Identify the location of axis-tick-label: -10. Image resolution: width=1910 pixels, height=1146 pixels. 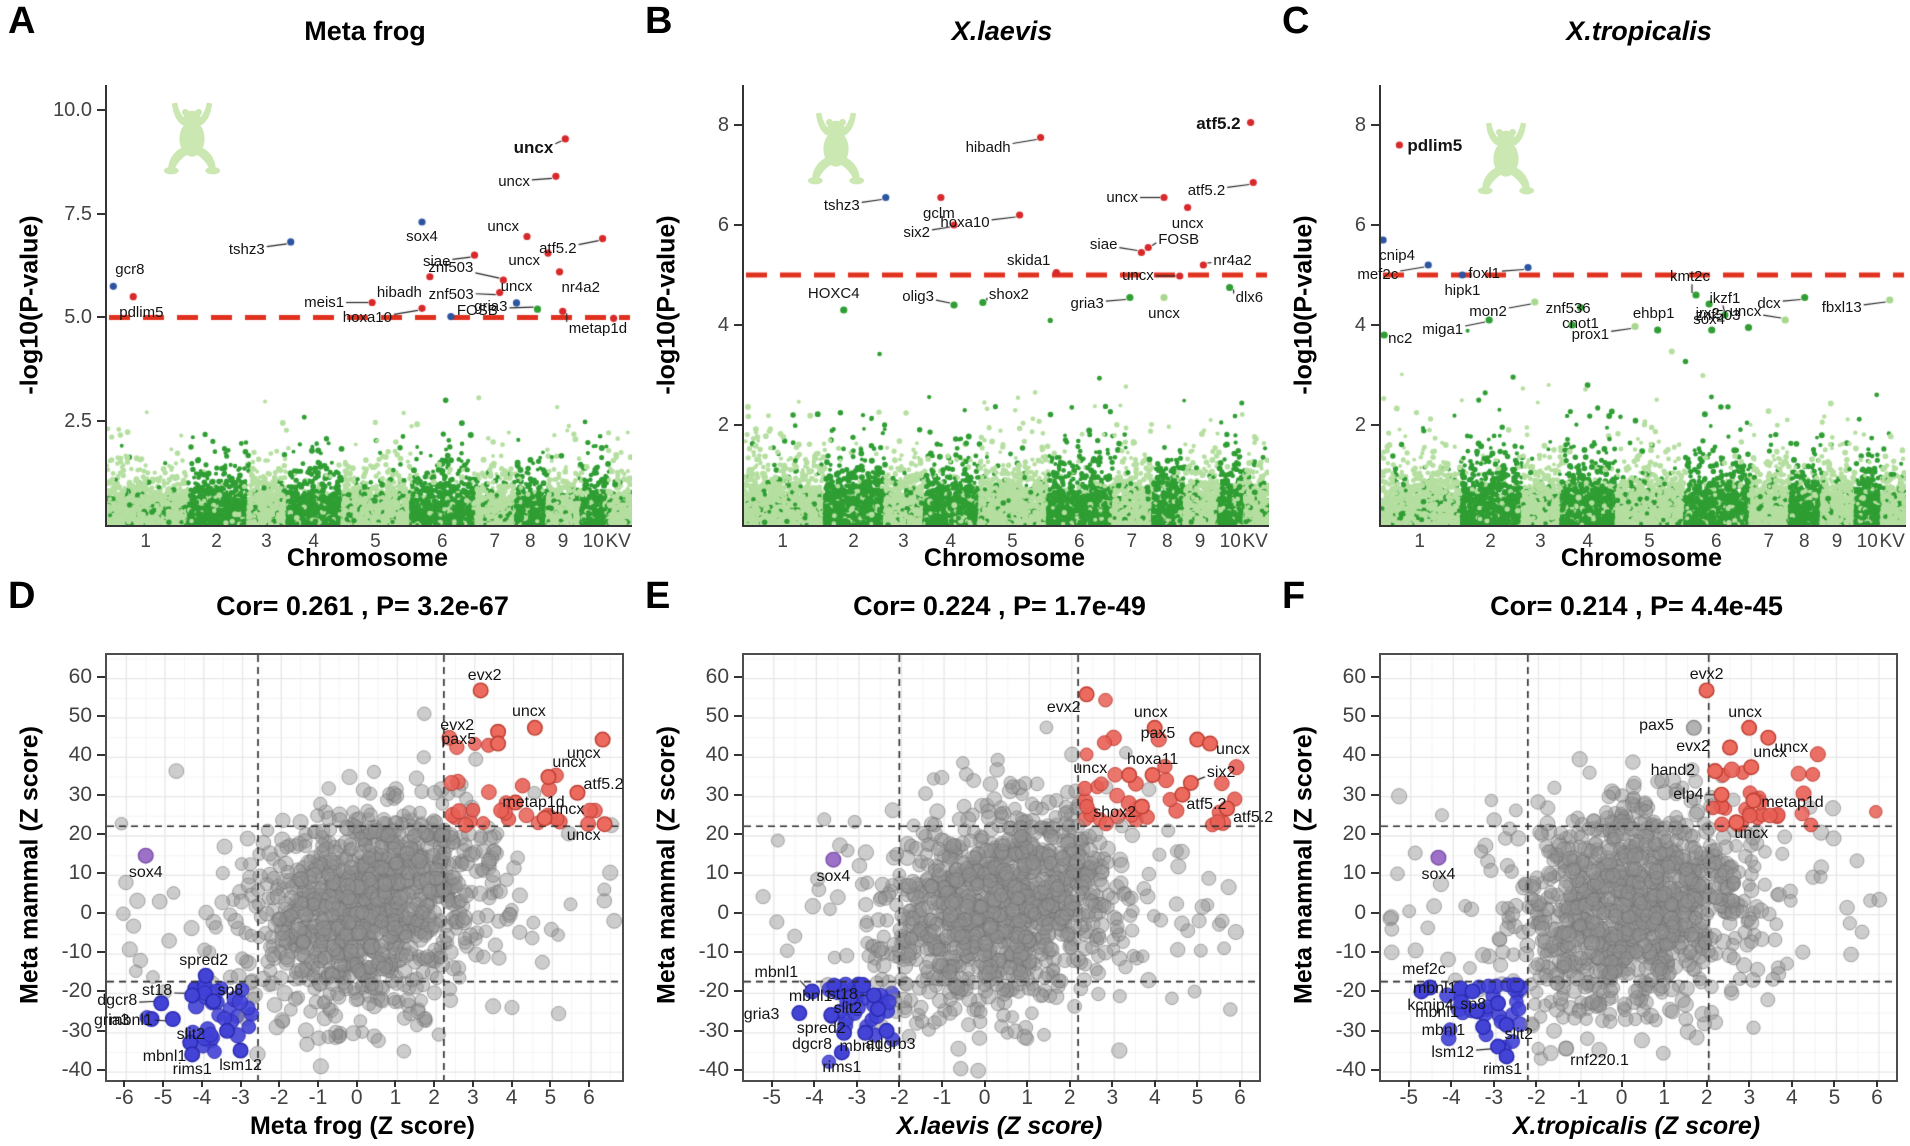
(713, 952).